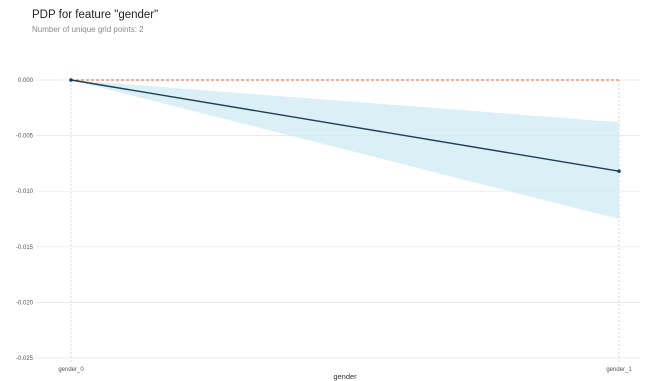 This screenshot has height=381, width=652. What do you see at coordinates (619, 370) in the screenshot?
I see `x-tick-label: gender_1` at bounding box center [619, 370].